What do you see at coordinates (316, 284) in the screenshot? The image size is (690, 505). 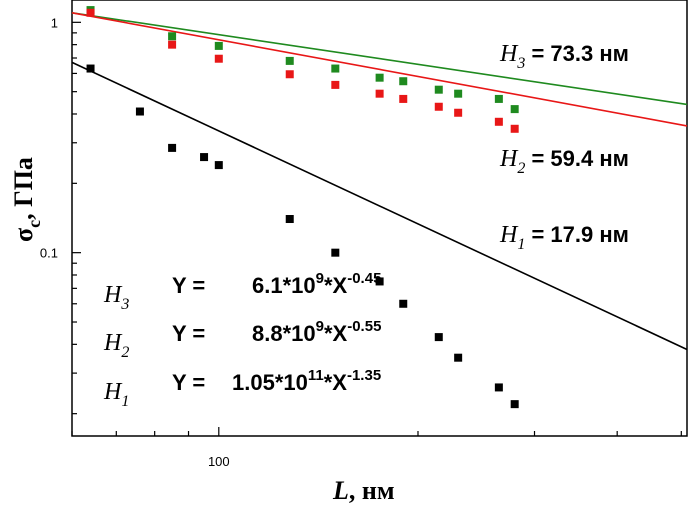 I see `svg-text: 6.1*109*X-0.45` at bounding box center [316, 284].